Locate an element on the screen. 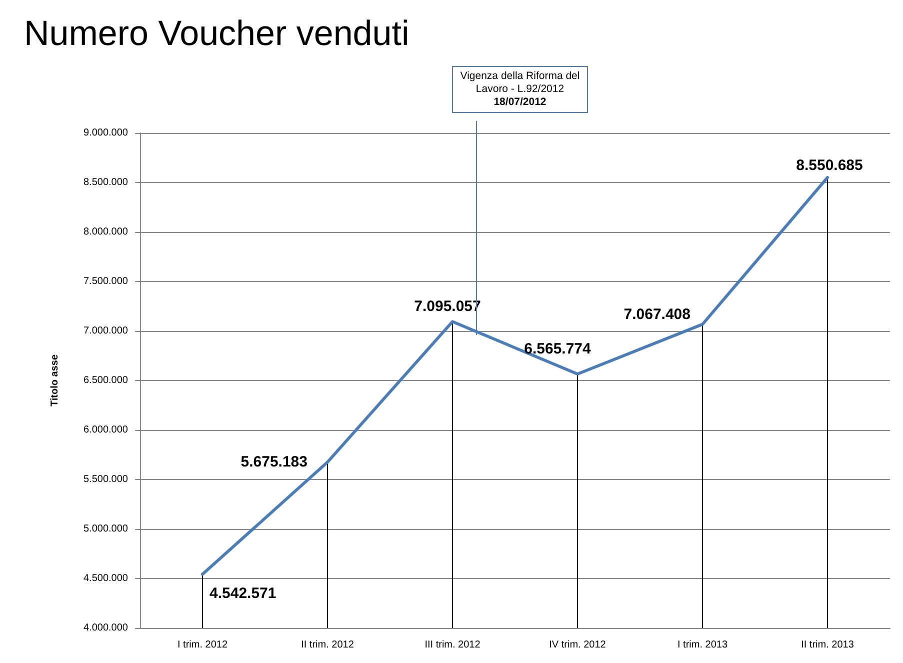 This screenshot has width=903, height=663. y-tick-label: 7.000.000 is located at coordinates (106, 331).